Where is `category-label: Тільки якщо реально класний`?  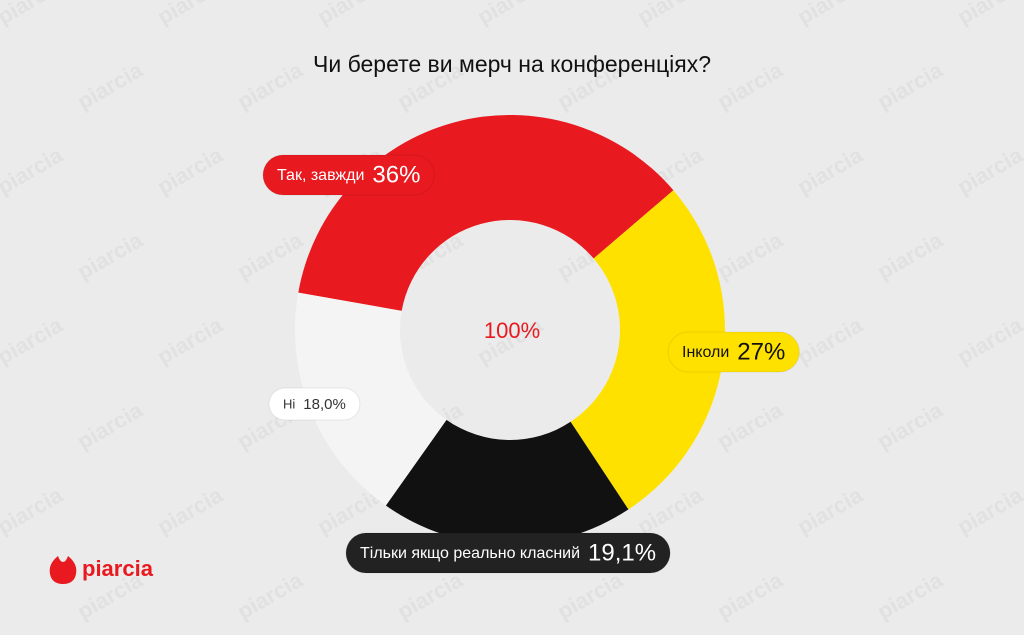 category-label: Тільки якщо реально класний is located at coordinates (470, 553).